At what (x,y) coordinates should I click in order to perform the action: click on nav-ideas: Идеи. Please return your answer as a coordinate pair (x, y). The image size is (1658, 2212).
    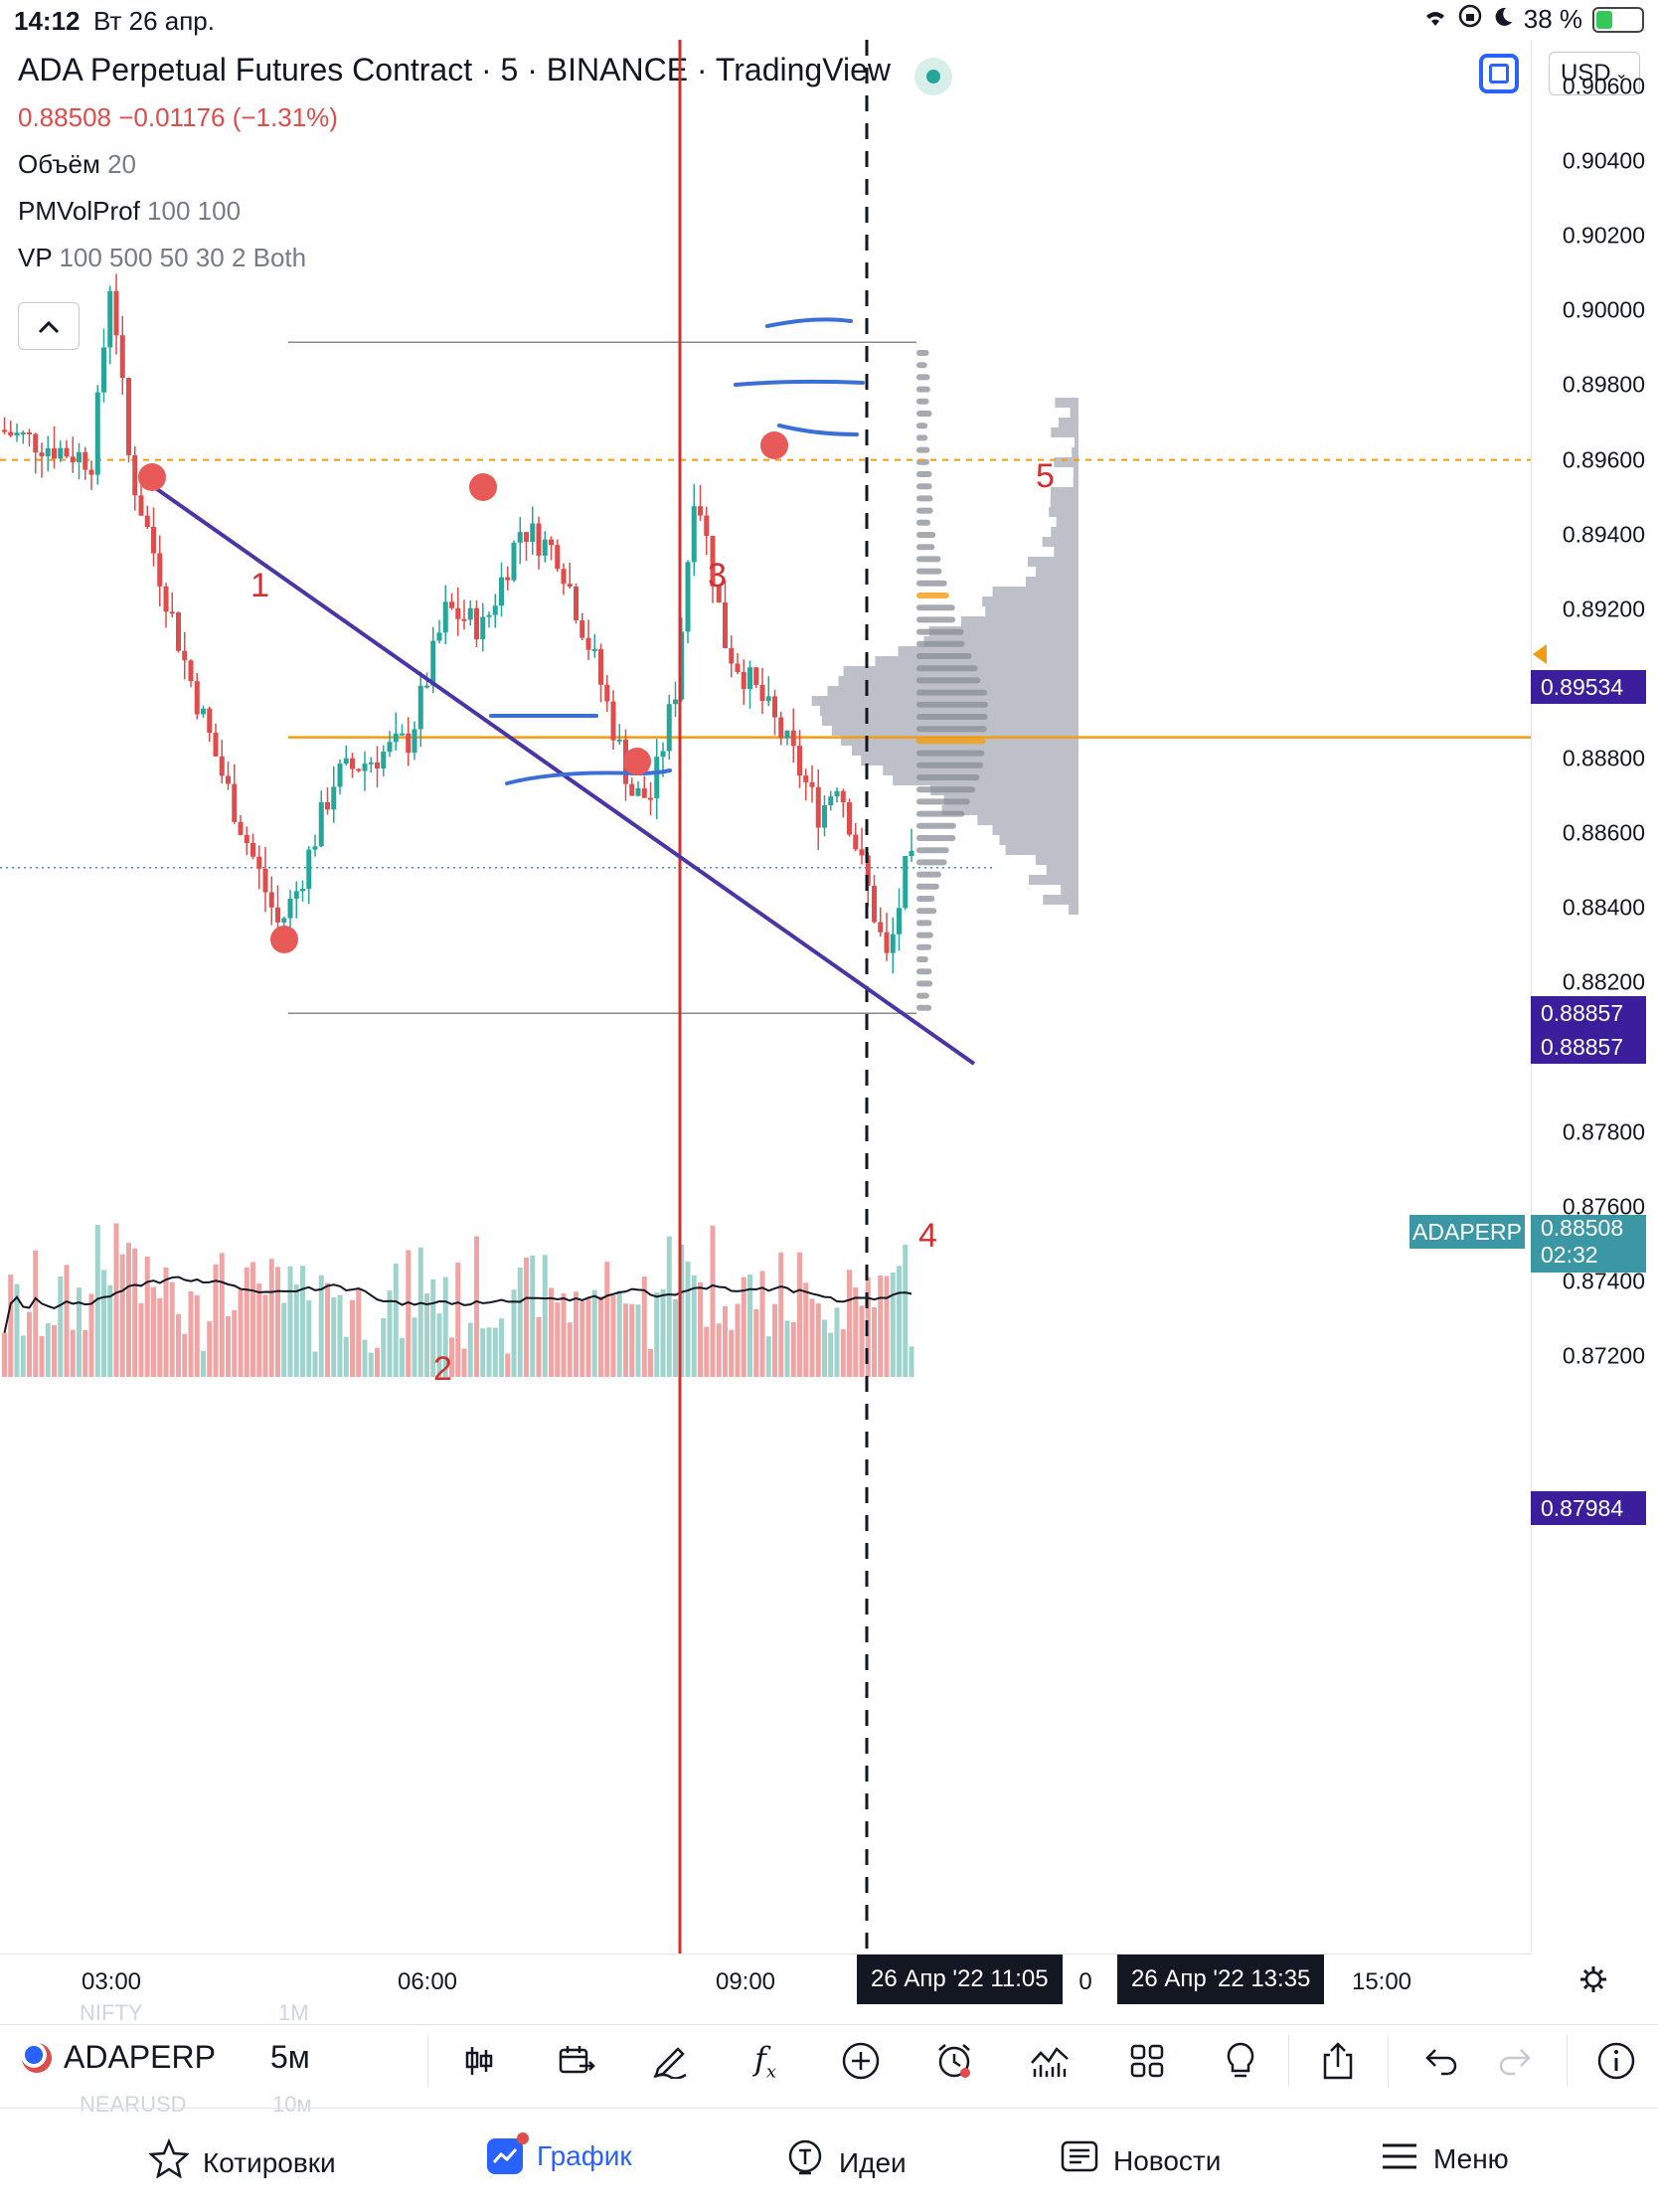
    Looking at the image, I should click on (846, 2162).